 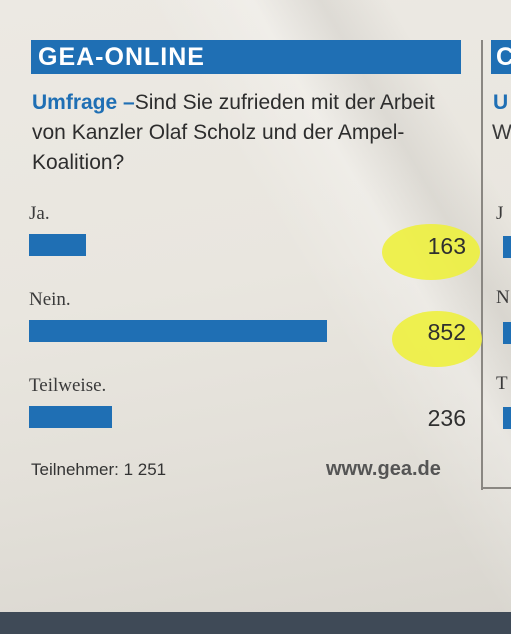 What do you see at coordinates (99, 469) in the screenshot?
I see `participants-count: Teilnehmer: 1 251` at bounding box center [99, 469].